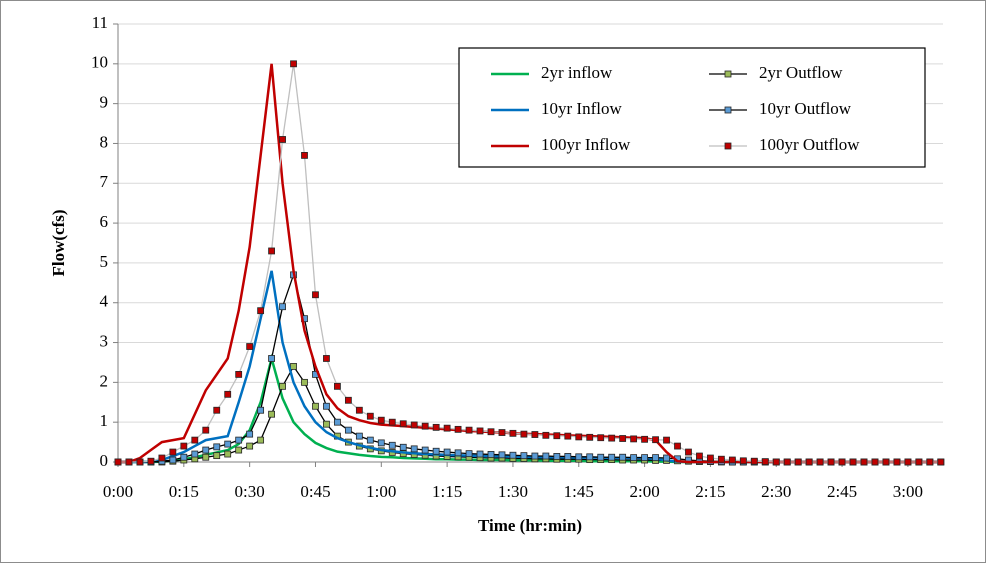 This screenshot has height=564, width=987. Describe the element at coordinates (776, 491) in the screenshot. I see `x-tick-label: 2:30` at that location.